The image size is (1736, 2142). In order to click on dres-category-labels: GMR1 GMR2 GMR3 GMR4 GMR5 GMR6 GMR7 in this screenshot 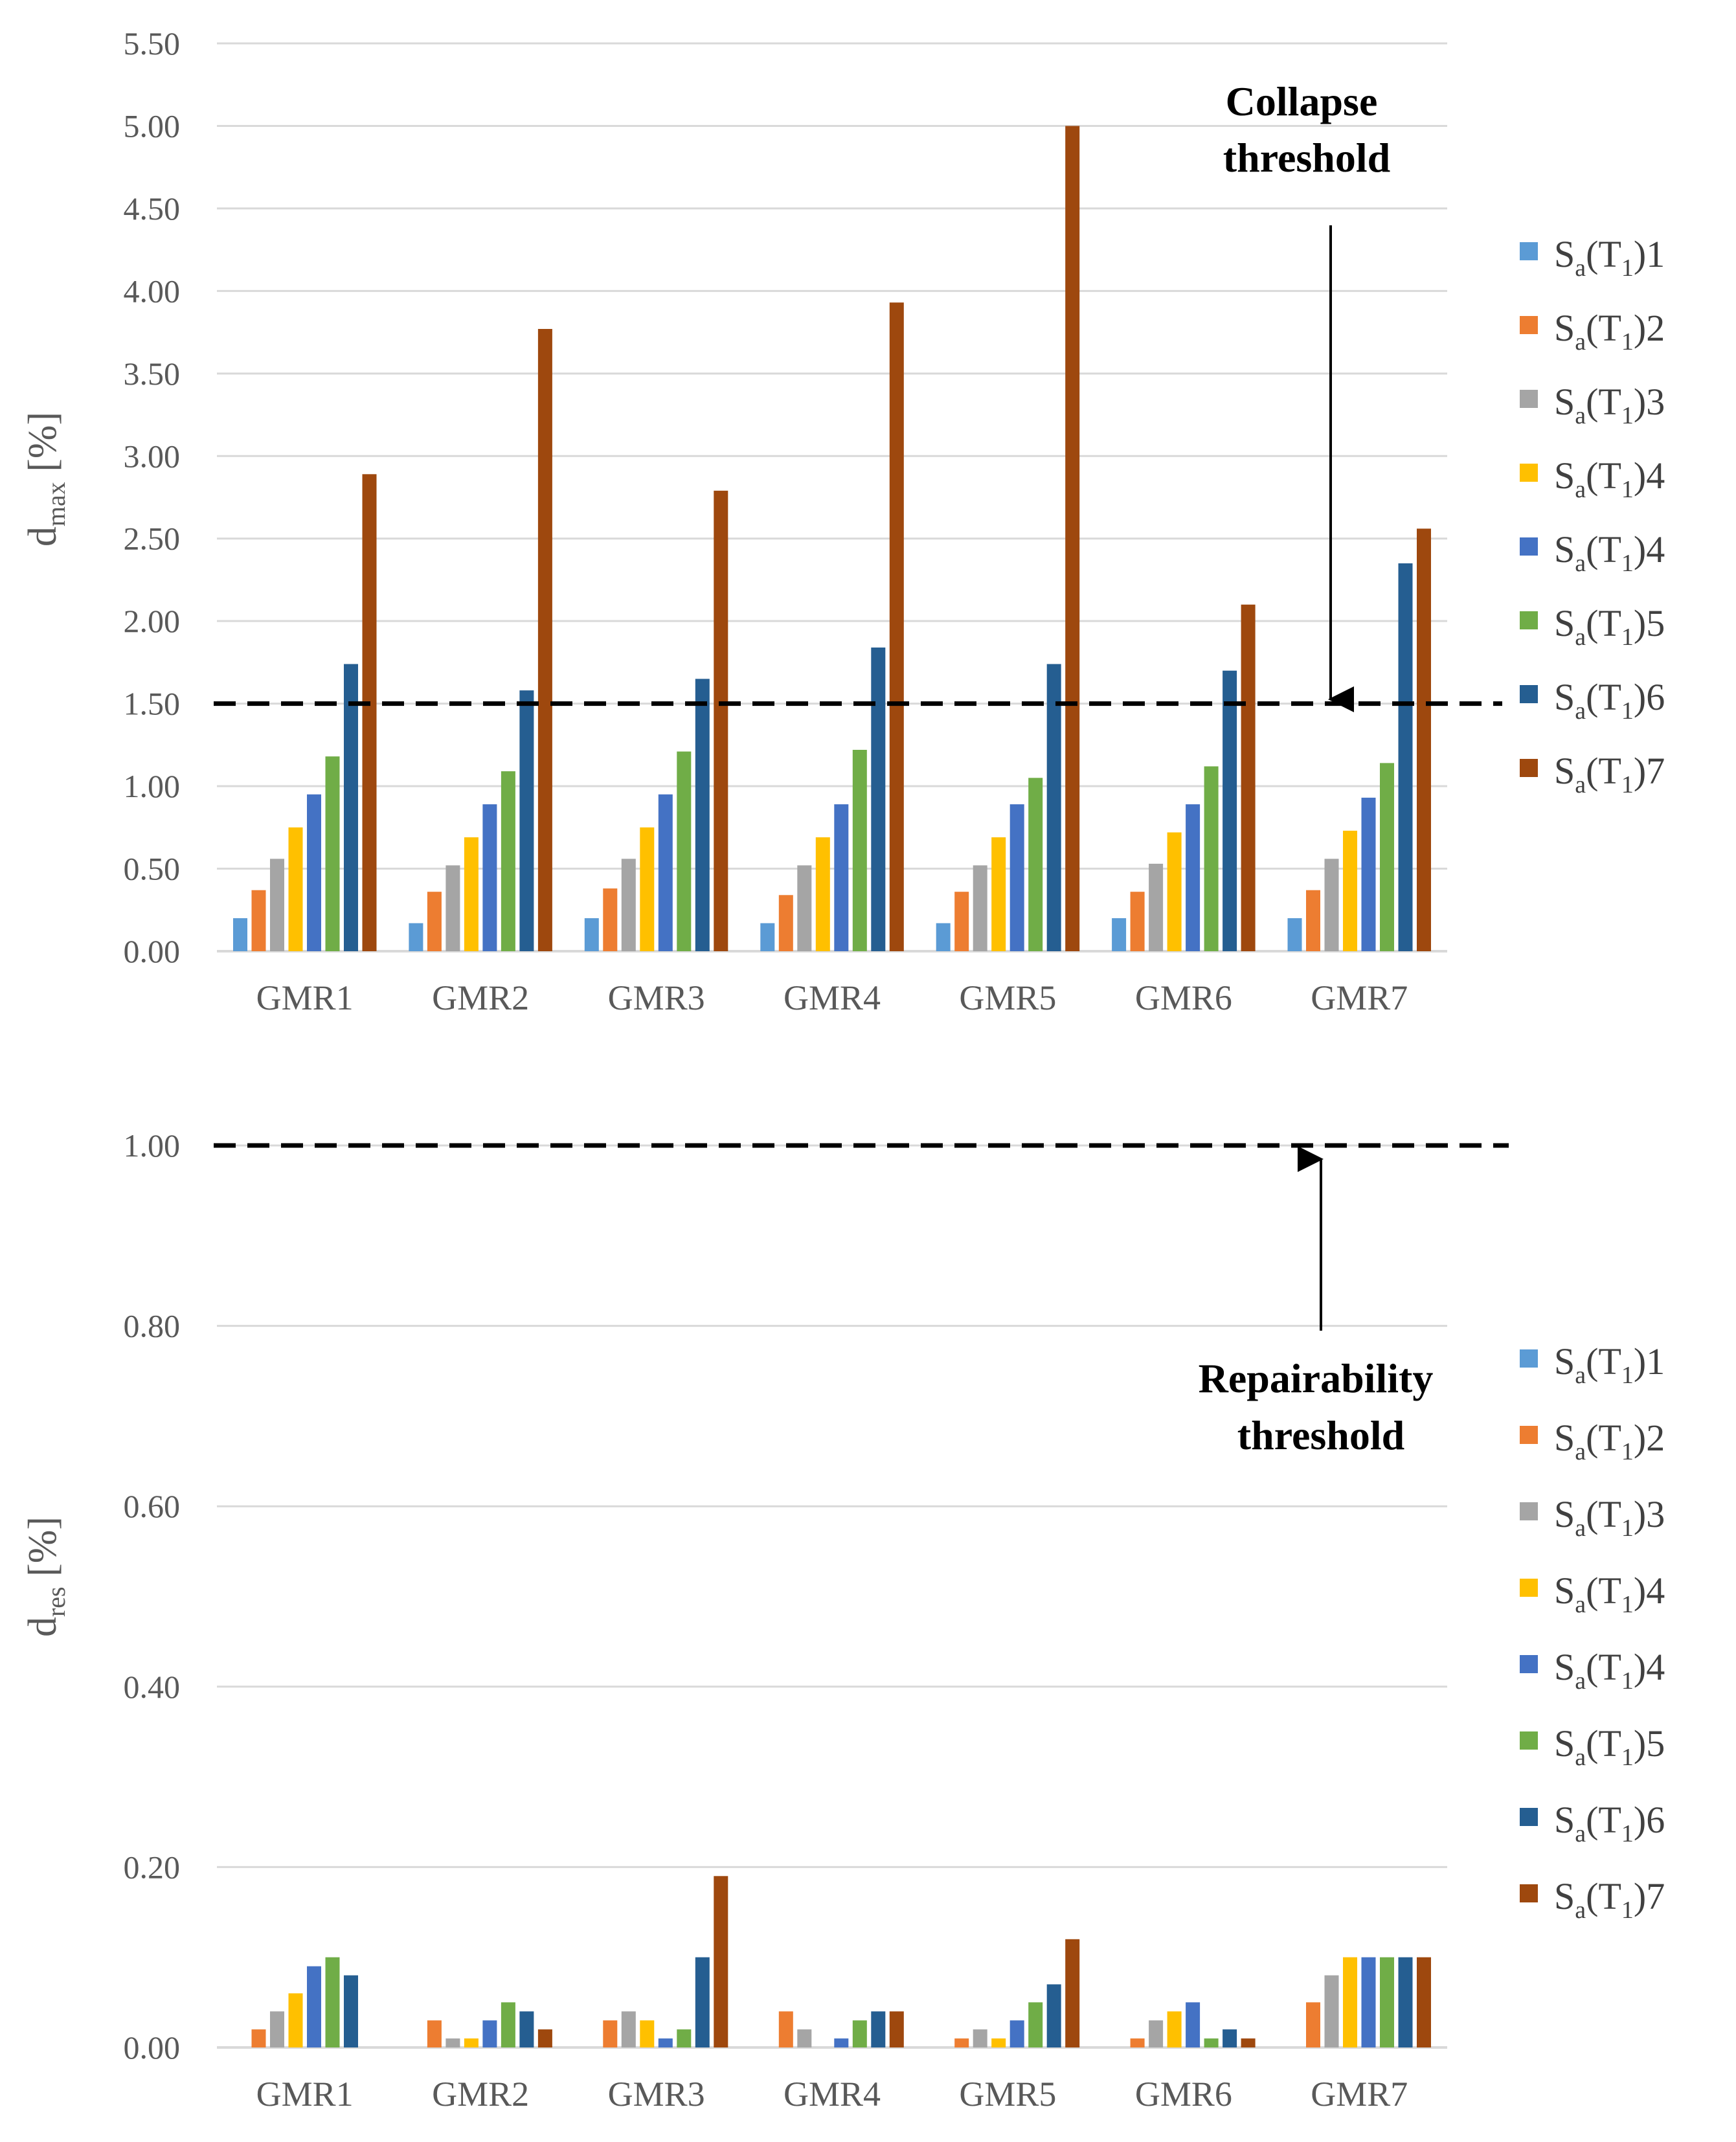, I will do `click(832, 2094)`.